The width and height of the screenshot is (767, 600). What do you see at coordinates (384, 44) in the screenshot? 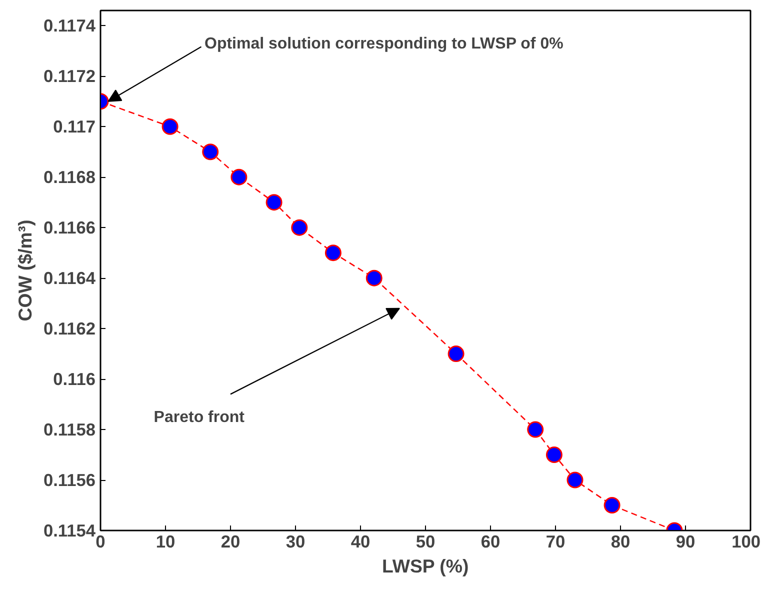
I see `annotation: Optimal solution corresponding to LWSP of 0%` at bounding box center [384, 44].